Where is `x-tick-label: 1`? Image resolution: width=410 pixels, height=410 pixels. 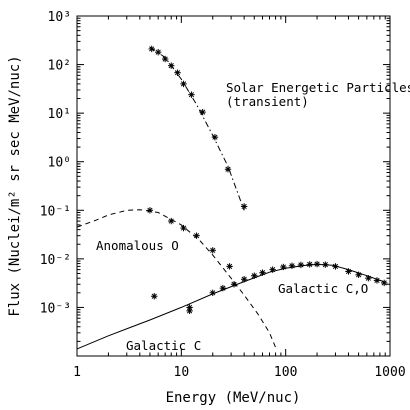 x-tick-label: 1 is located at coordinates (77, 372).